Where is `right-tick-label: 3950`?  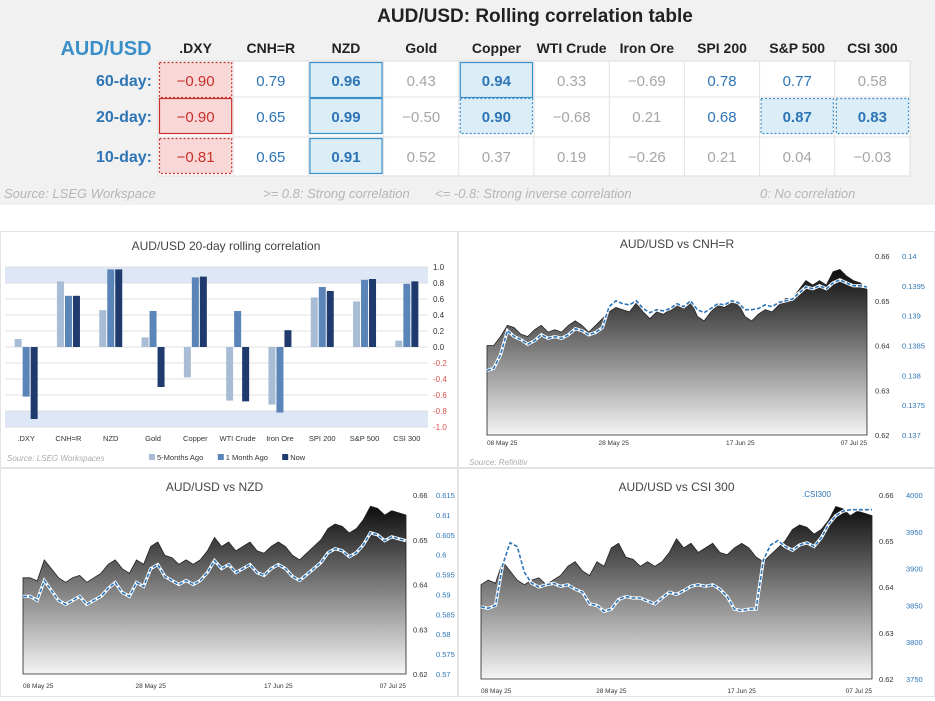
right-tick-label: 3950 is located at coordinates (914, 532).